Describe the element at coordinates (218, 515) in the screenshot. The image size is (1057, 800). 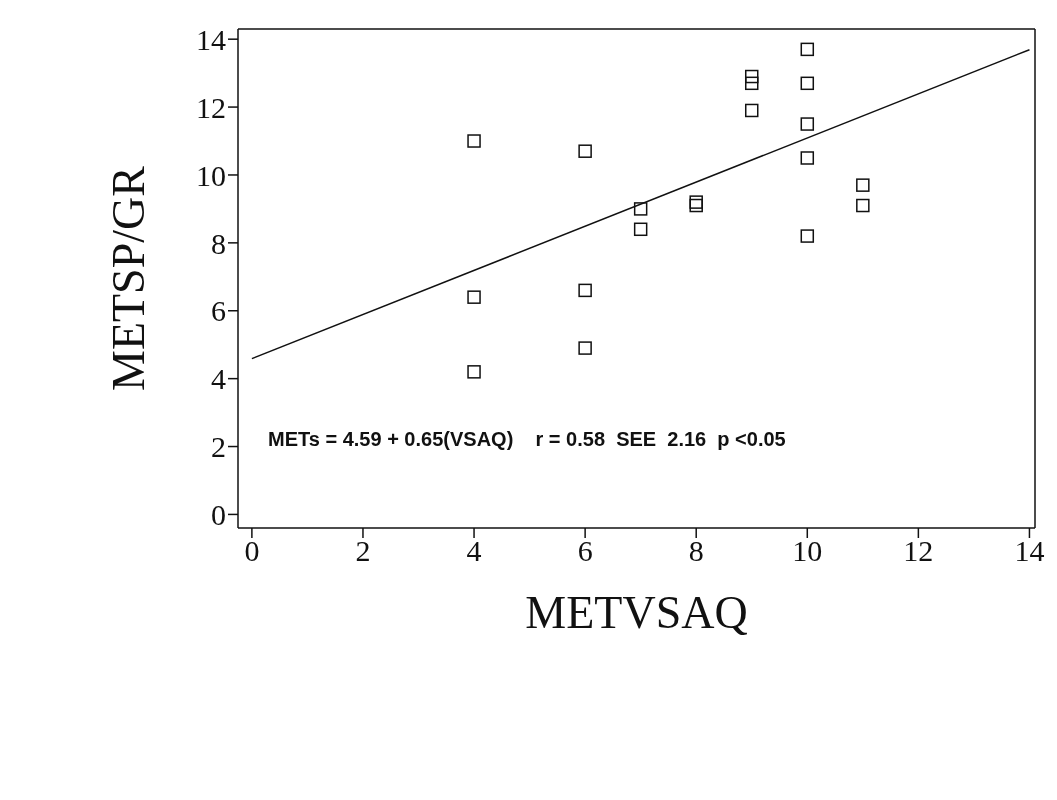
I see `y-tick-label: 0` at that location.